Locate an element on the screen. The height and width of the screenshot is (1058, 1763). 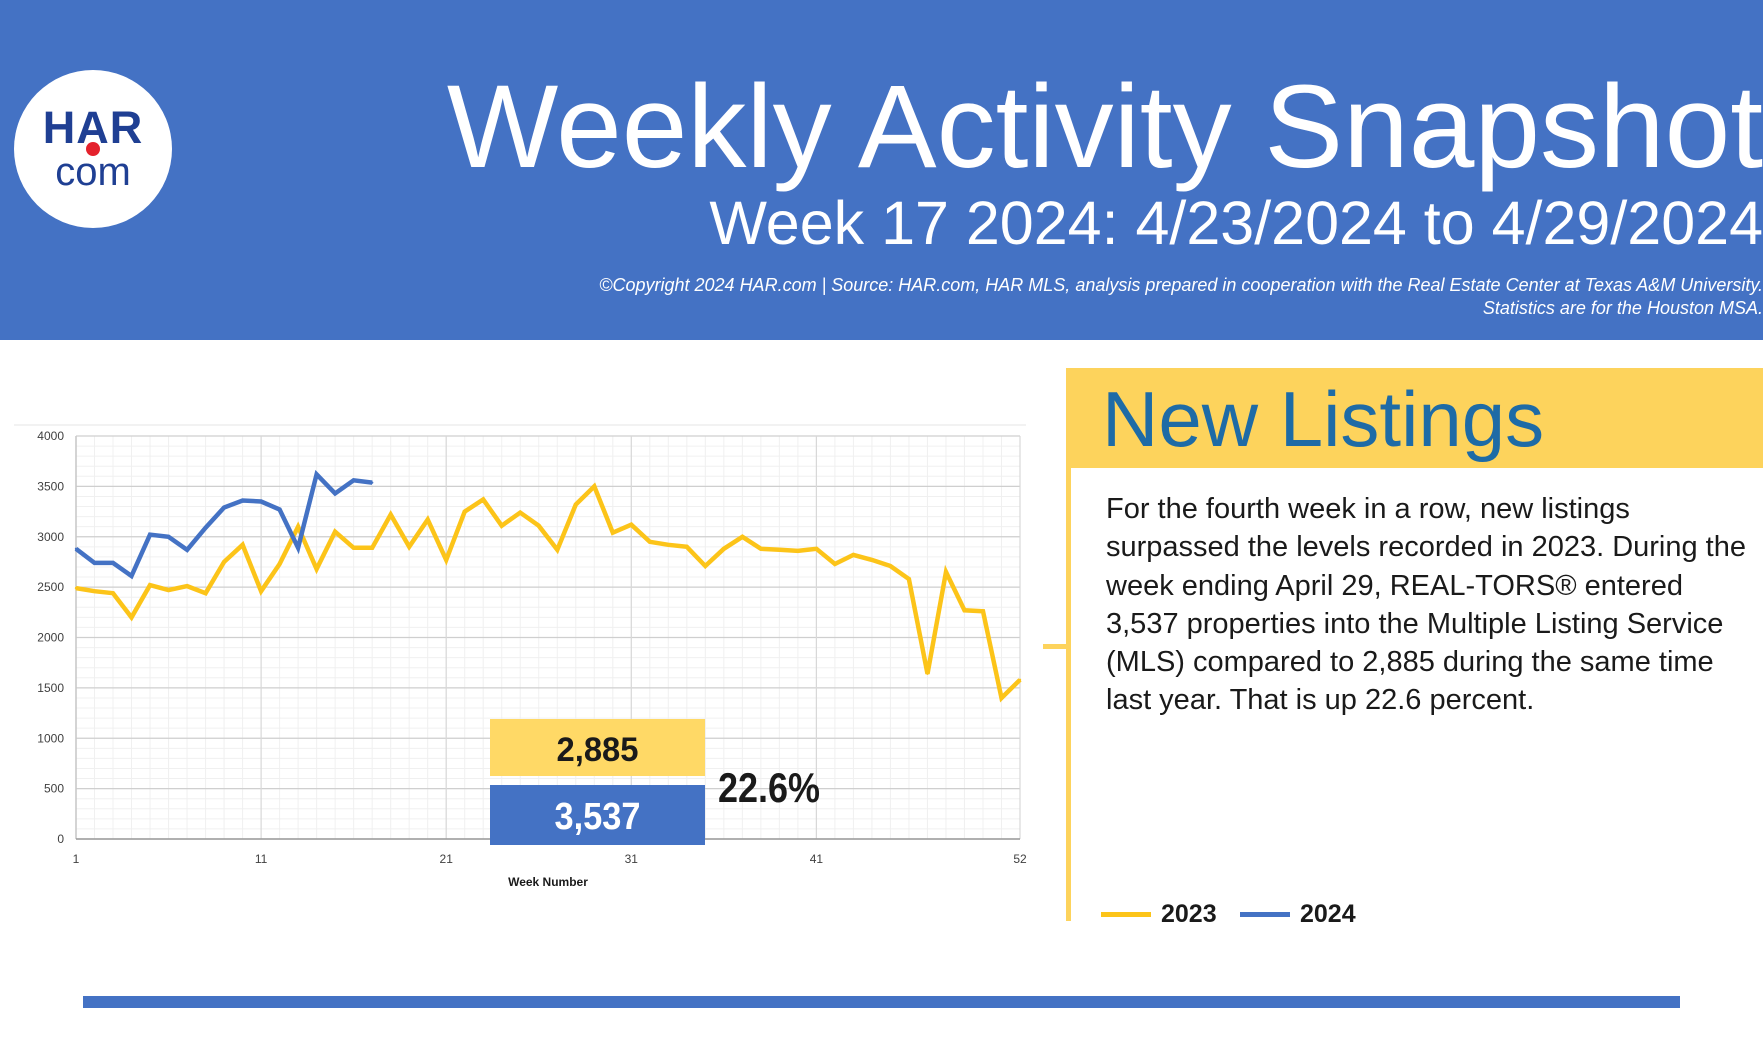
y-tick-label: 3000 is located at coordinates (50, 537).